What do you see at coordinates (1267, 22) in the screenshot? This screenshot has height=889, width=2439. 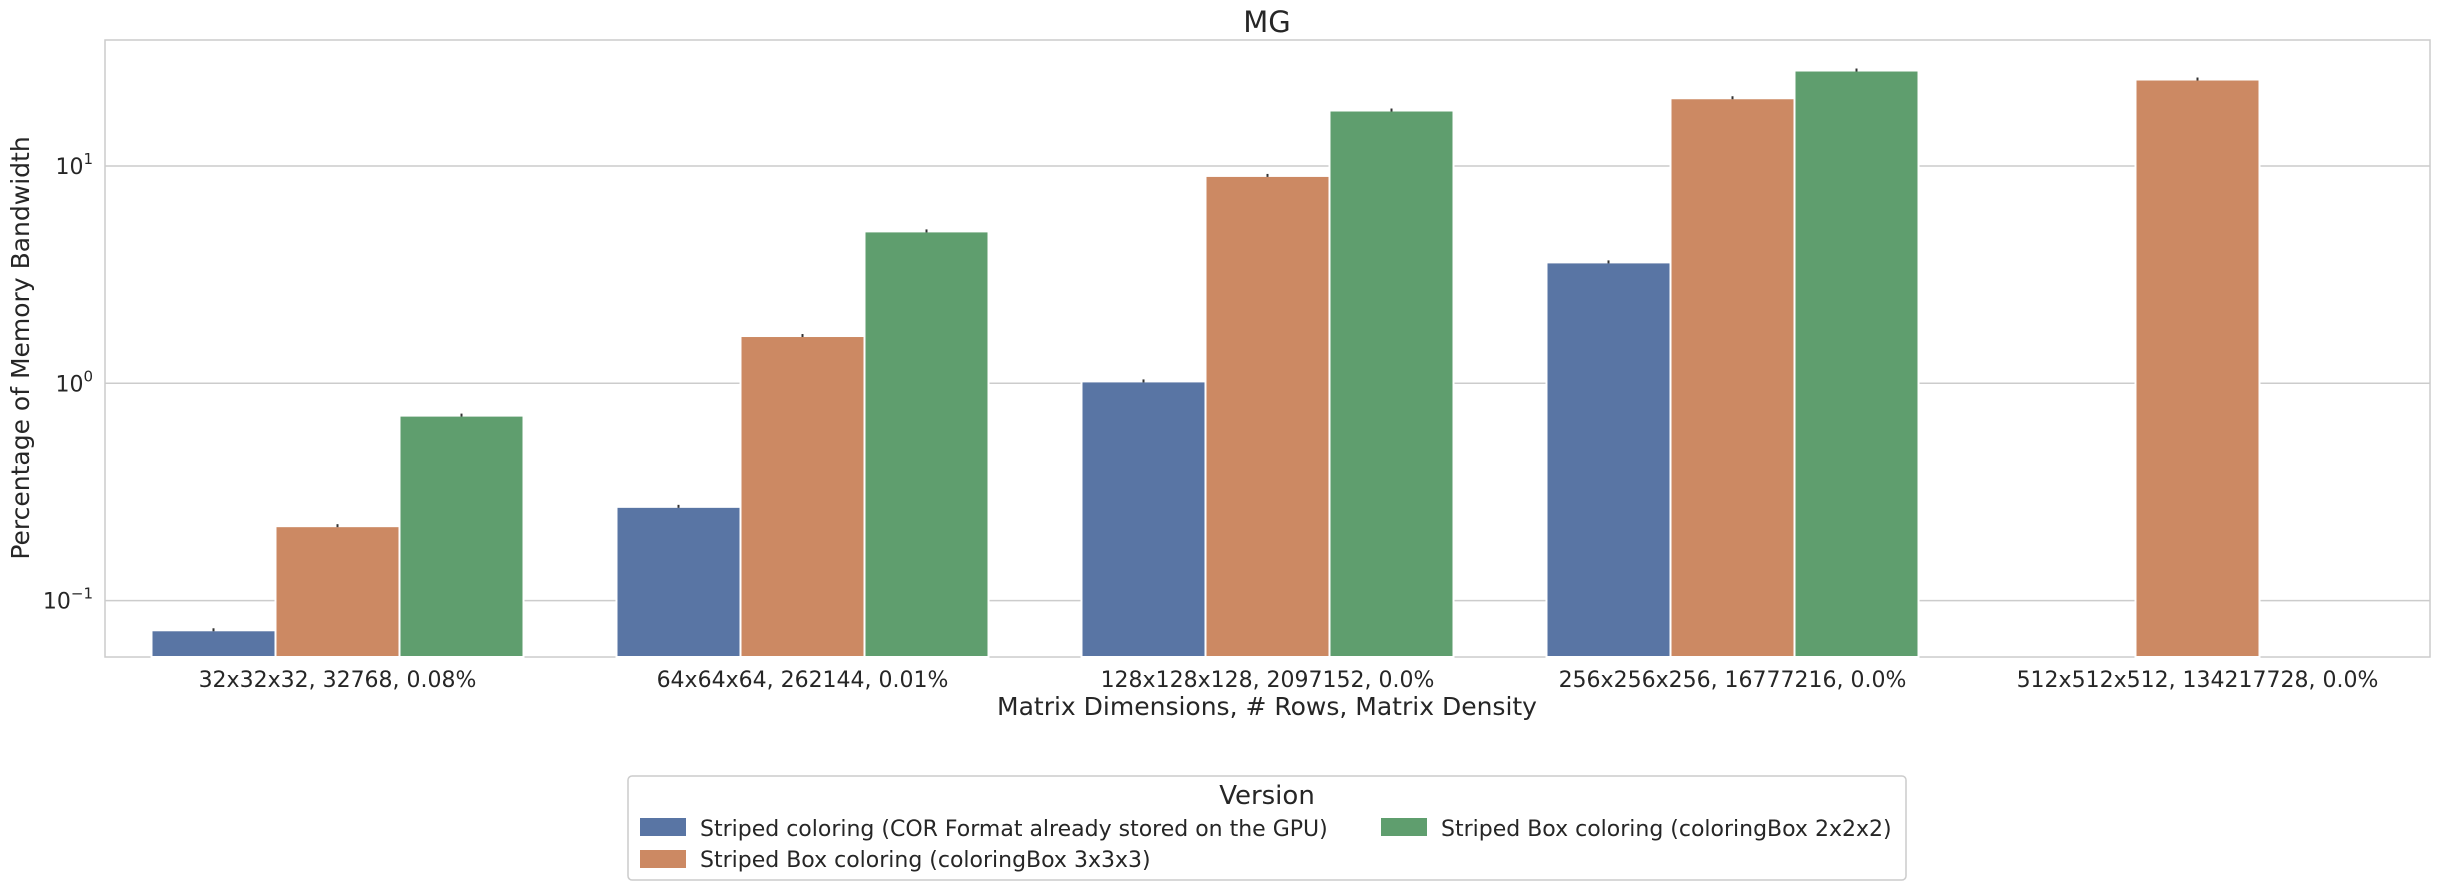 I see `chart-title: MG` at bounding box center [1267, 22].